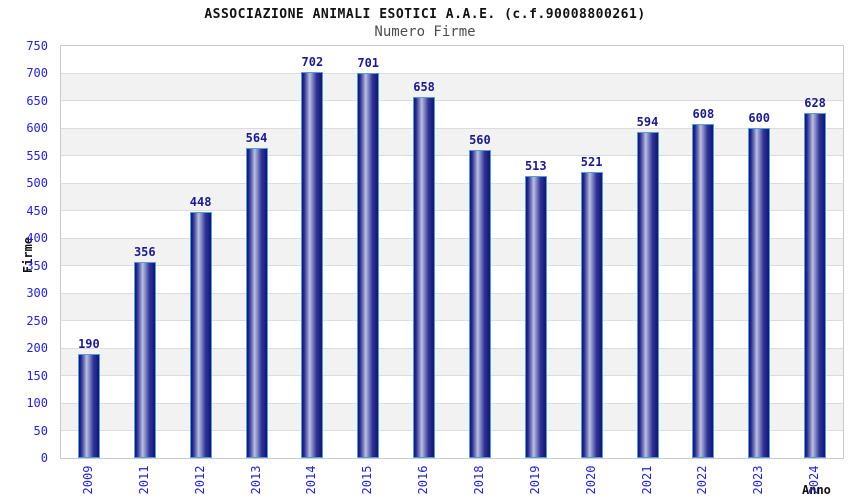 This screenshot has width=850, height=500. What do you see at coordinates (37, 155) in the screenshot?
I see `y-tick-550: 550` at bounding box center [37, 155].